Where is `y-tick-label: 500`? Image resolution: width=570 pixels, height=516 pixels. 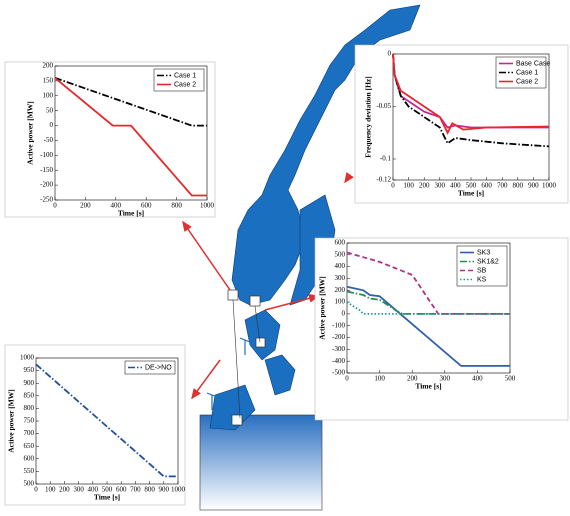 y-tick-label: 500 is located at coordinates (340, 254).